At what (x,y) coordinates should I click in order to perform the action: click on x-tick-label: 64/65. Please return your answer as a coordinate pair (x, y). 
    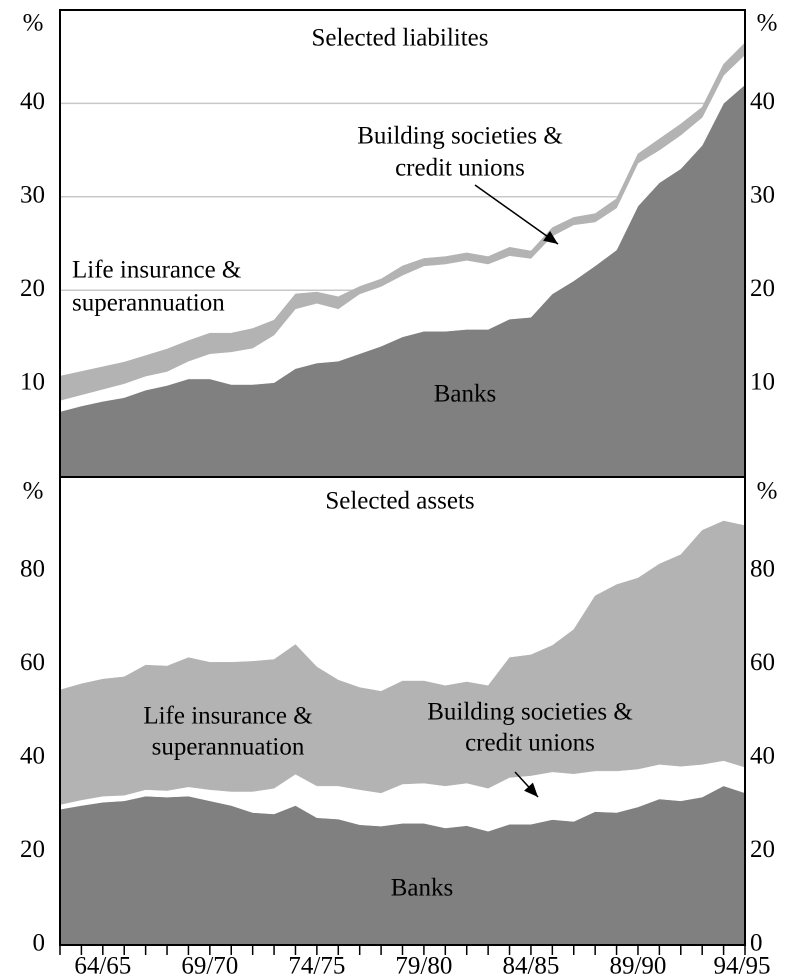
    Looking at the image, I should click on (102, 966).